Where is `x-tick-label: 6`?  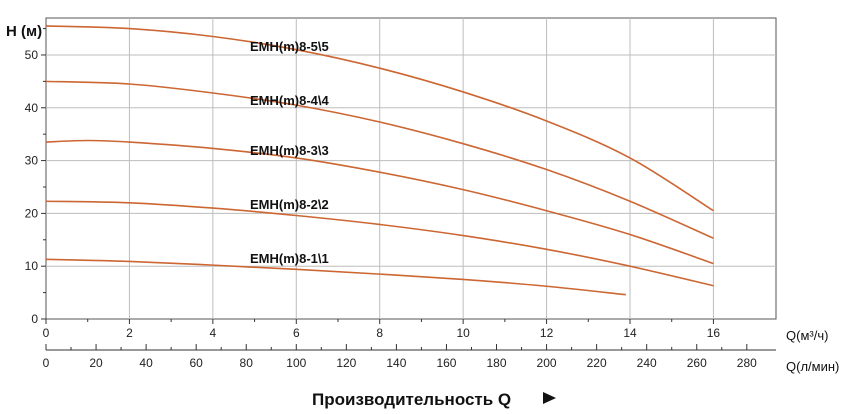
x-tick-label: 6 is located at coordinates (296, 333).